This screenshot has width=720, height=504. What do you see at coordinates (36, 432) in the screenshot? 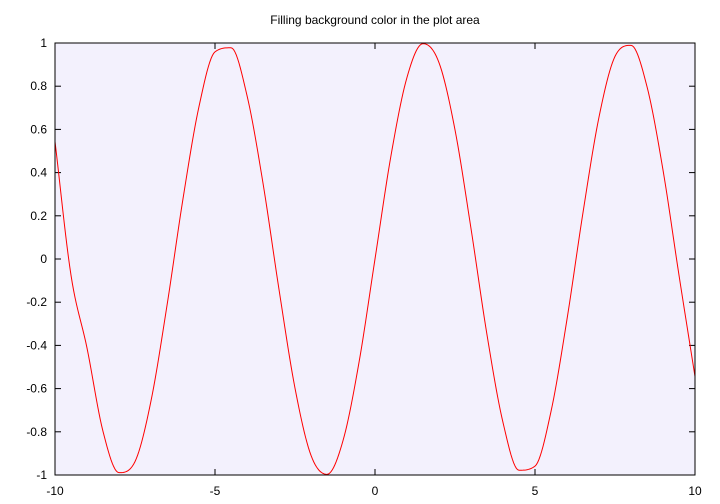
I see `y-tick-label: -0.8` at bounding box center [36, 432].